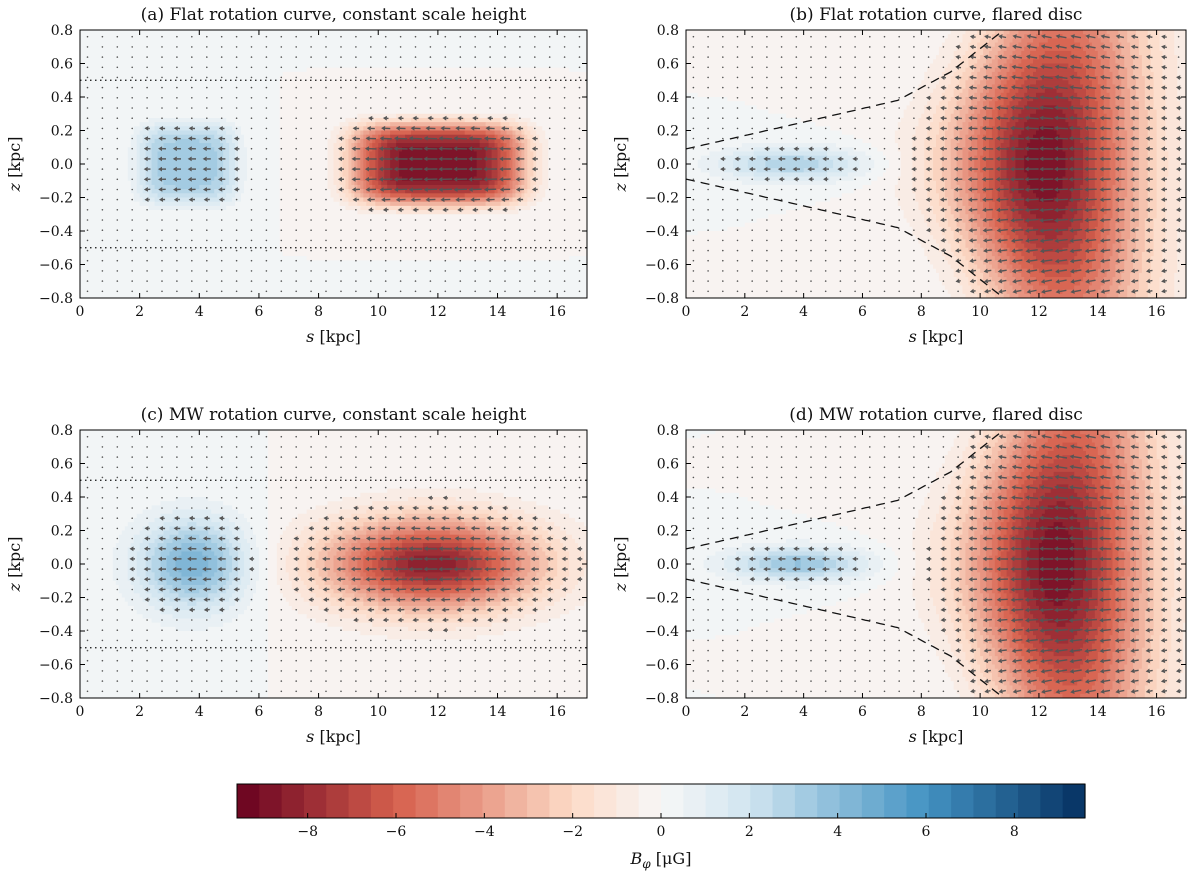  What do you see at coordinates (199, 312) in the screenshot?
I see `x-tick-label: 4` at bounding box center [199, 312].